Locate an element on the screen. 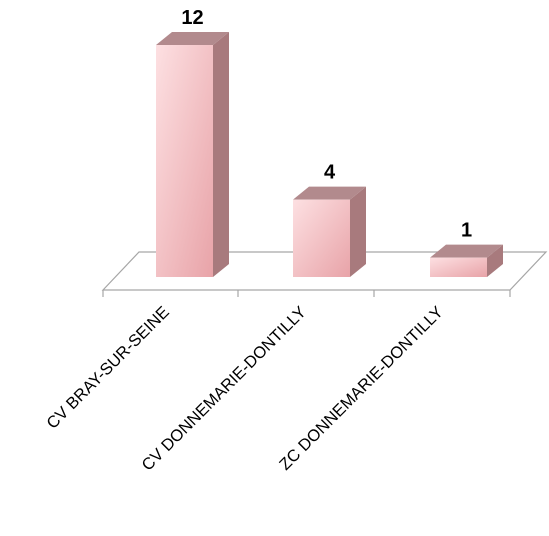 This screenshot has height=536, width=549. data-label: 12 is located at coordinates (192, 18).